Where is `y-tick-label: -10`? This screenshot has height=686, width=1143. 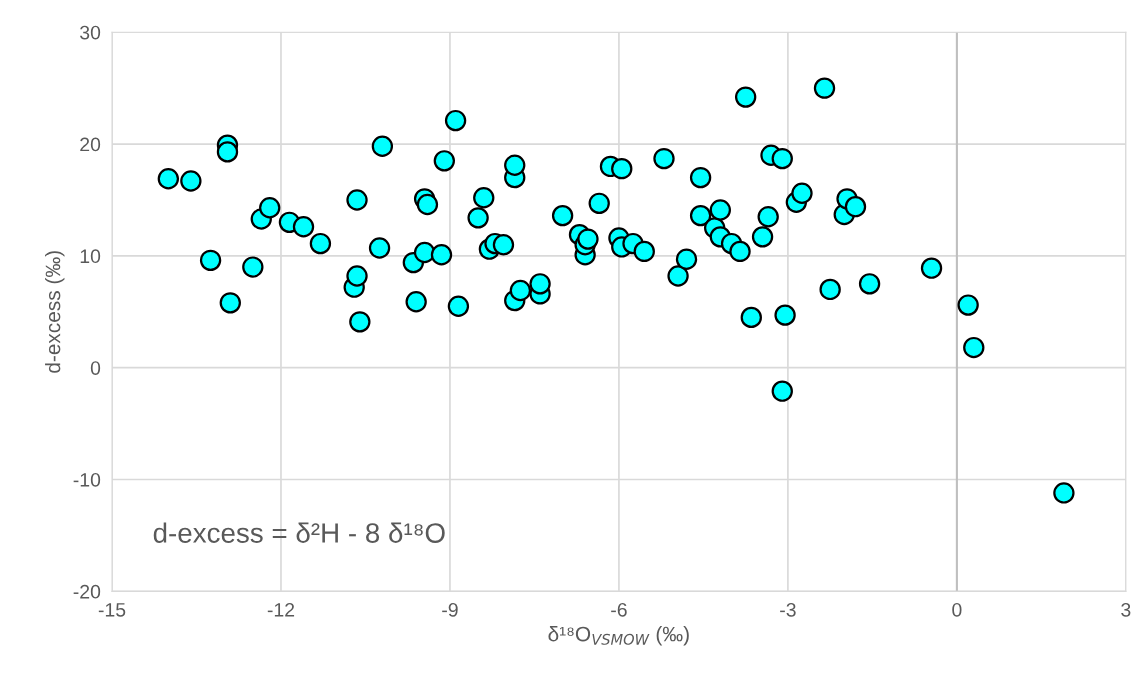
y-tick-label: -10 is located at coordinates (87, 479).